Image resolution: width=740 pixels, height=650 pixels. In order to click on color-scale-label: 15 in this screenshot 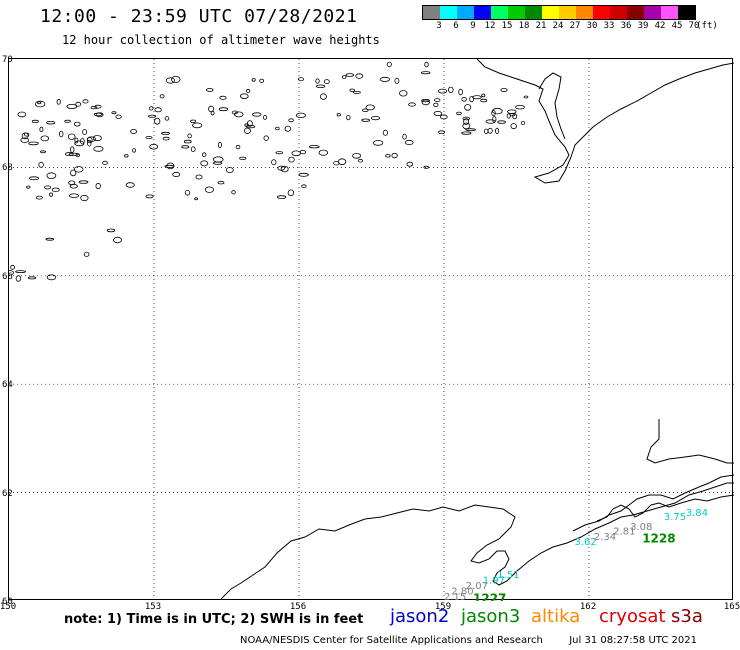, I will do `click(507, 26)`.